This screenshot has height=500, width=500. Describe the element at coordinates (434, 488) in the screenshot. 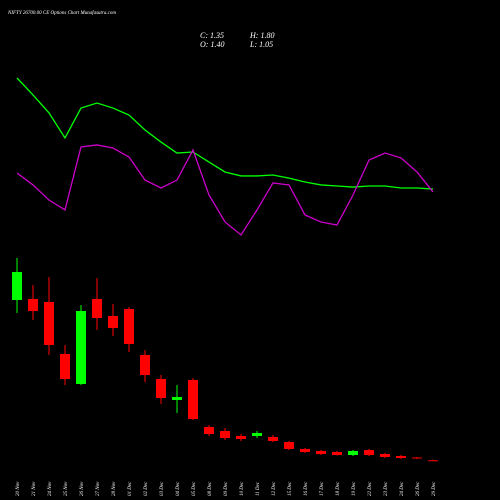

I see `x-tick-label: 29 Dec` at that location.